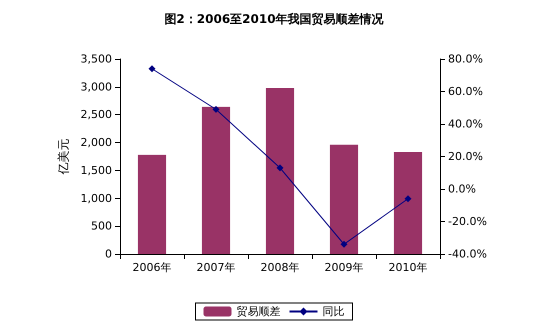 The width and height of the screenshot is (548, 328). What do you see at coordinates (408, 267) in the screenshot?
I see `x-tick-label: 2010年` at bounding box center [408, 267].